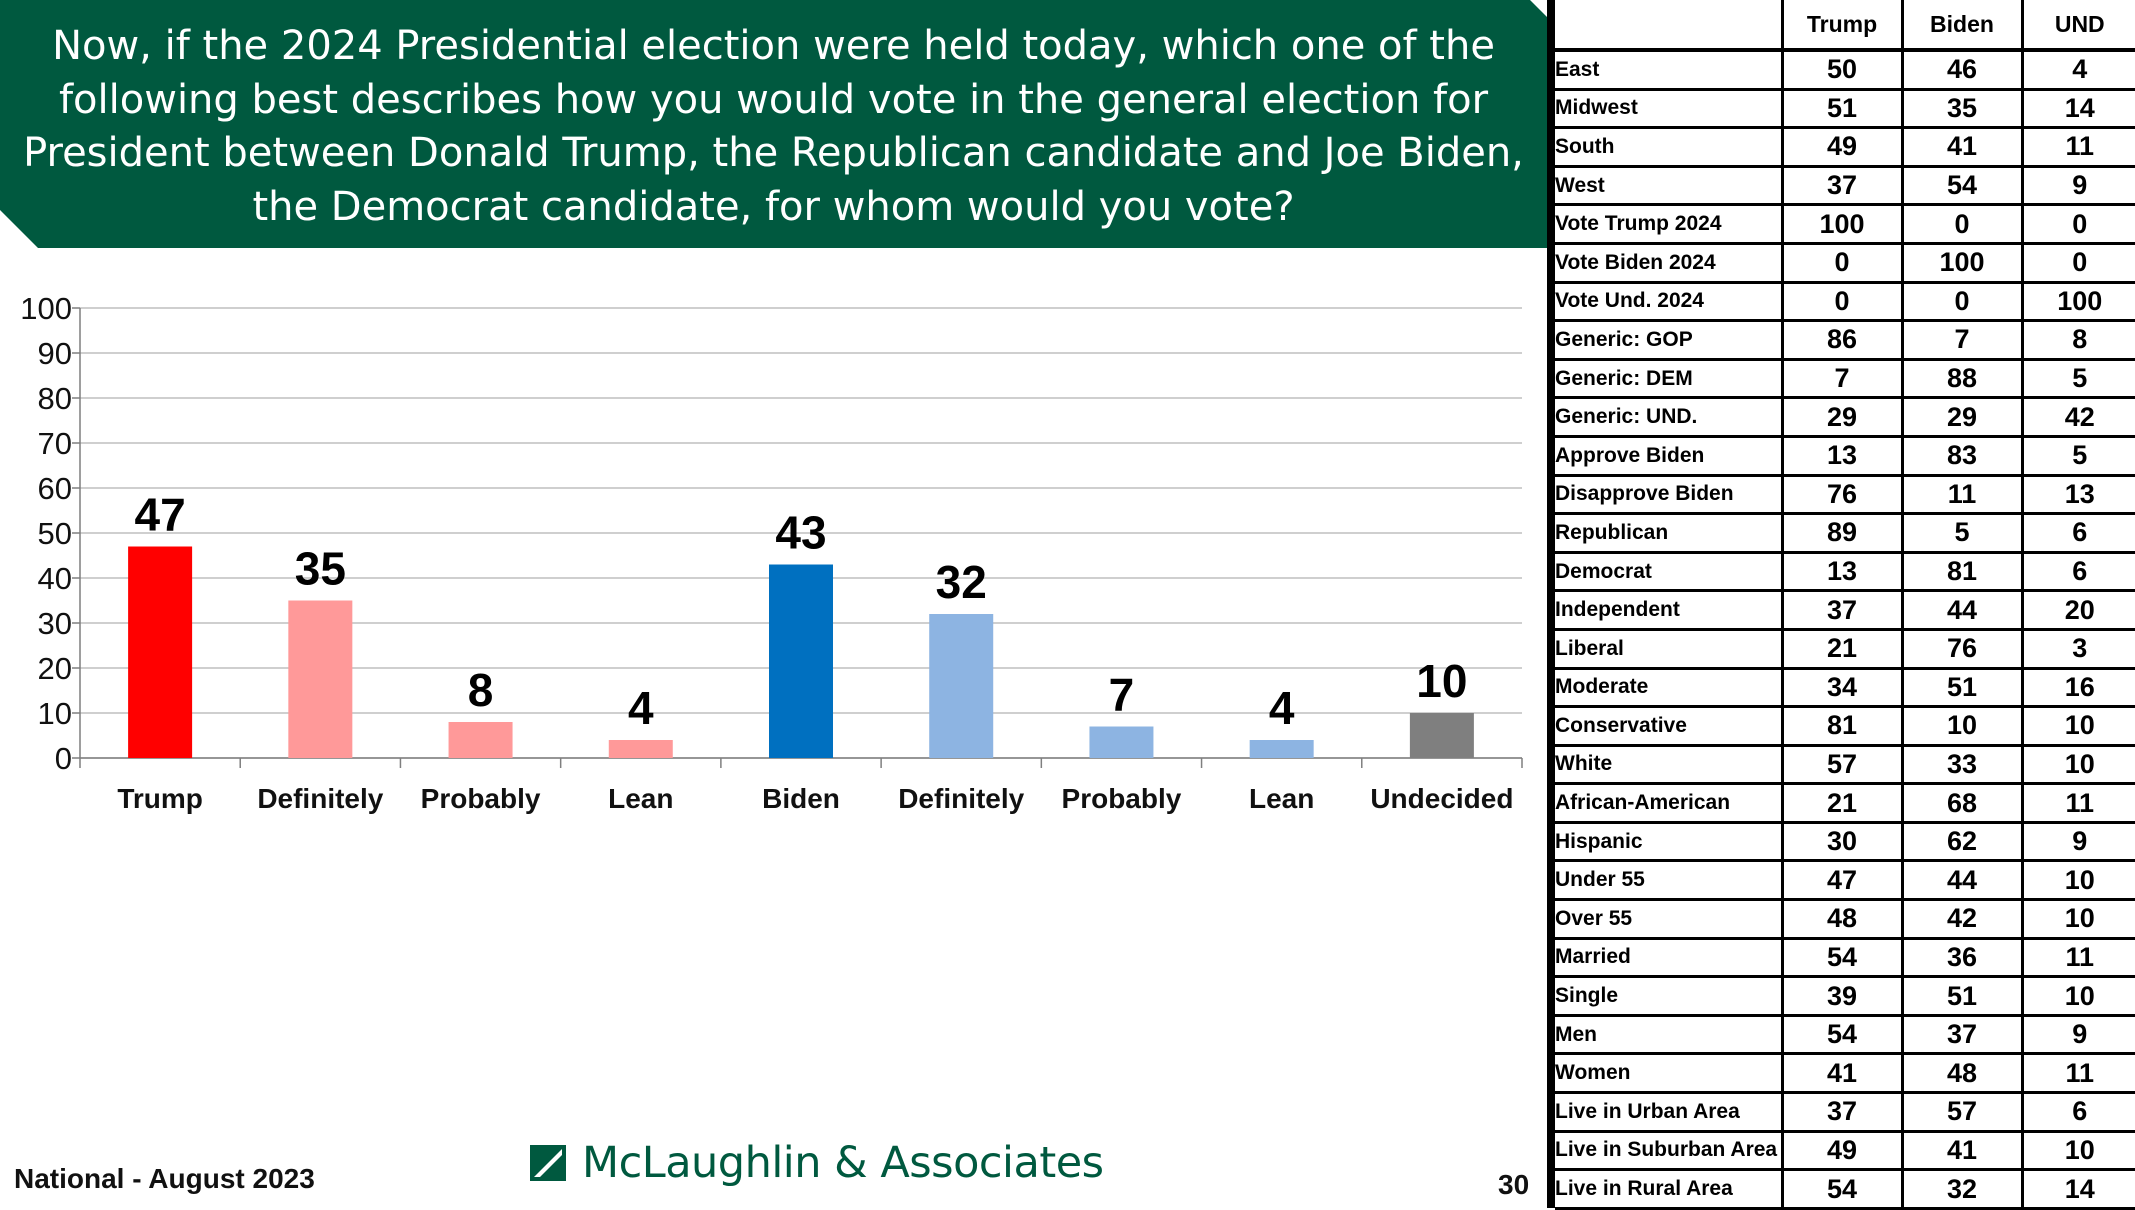 Image resolution: width=2135 pixels, height=1210 pixels. I want to click on crosstab-row-label: Over 55, so click(1669, 919).